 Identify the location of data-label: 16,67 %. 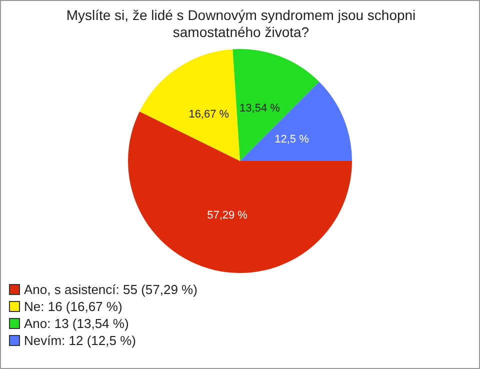
(209, 114).